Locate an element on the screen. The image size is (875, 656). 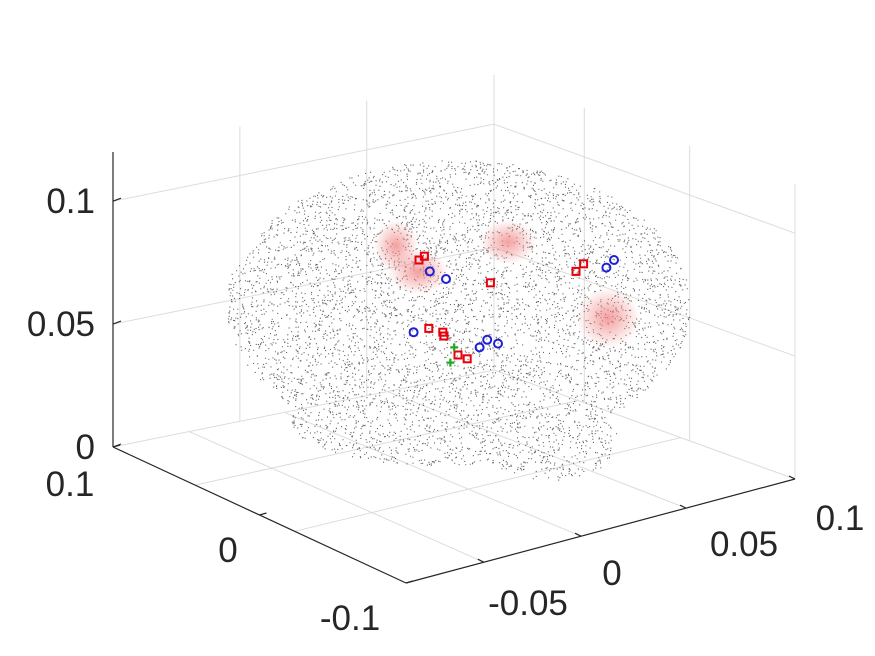
z-tick-label: 0 is located at coordinates (85, 447).